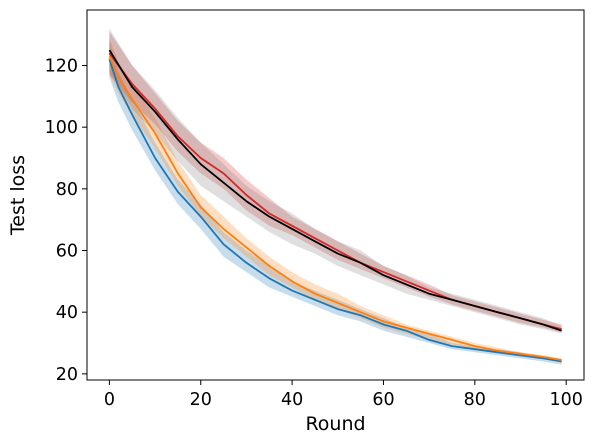 The image size is (597, 444). Describe the element at coordinates (18, 195) in the screenshot. I see `y-axis-label: Test loss` at that location.